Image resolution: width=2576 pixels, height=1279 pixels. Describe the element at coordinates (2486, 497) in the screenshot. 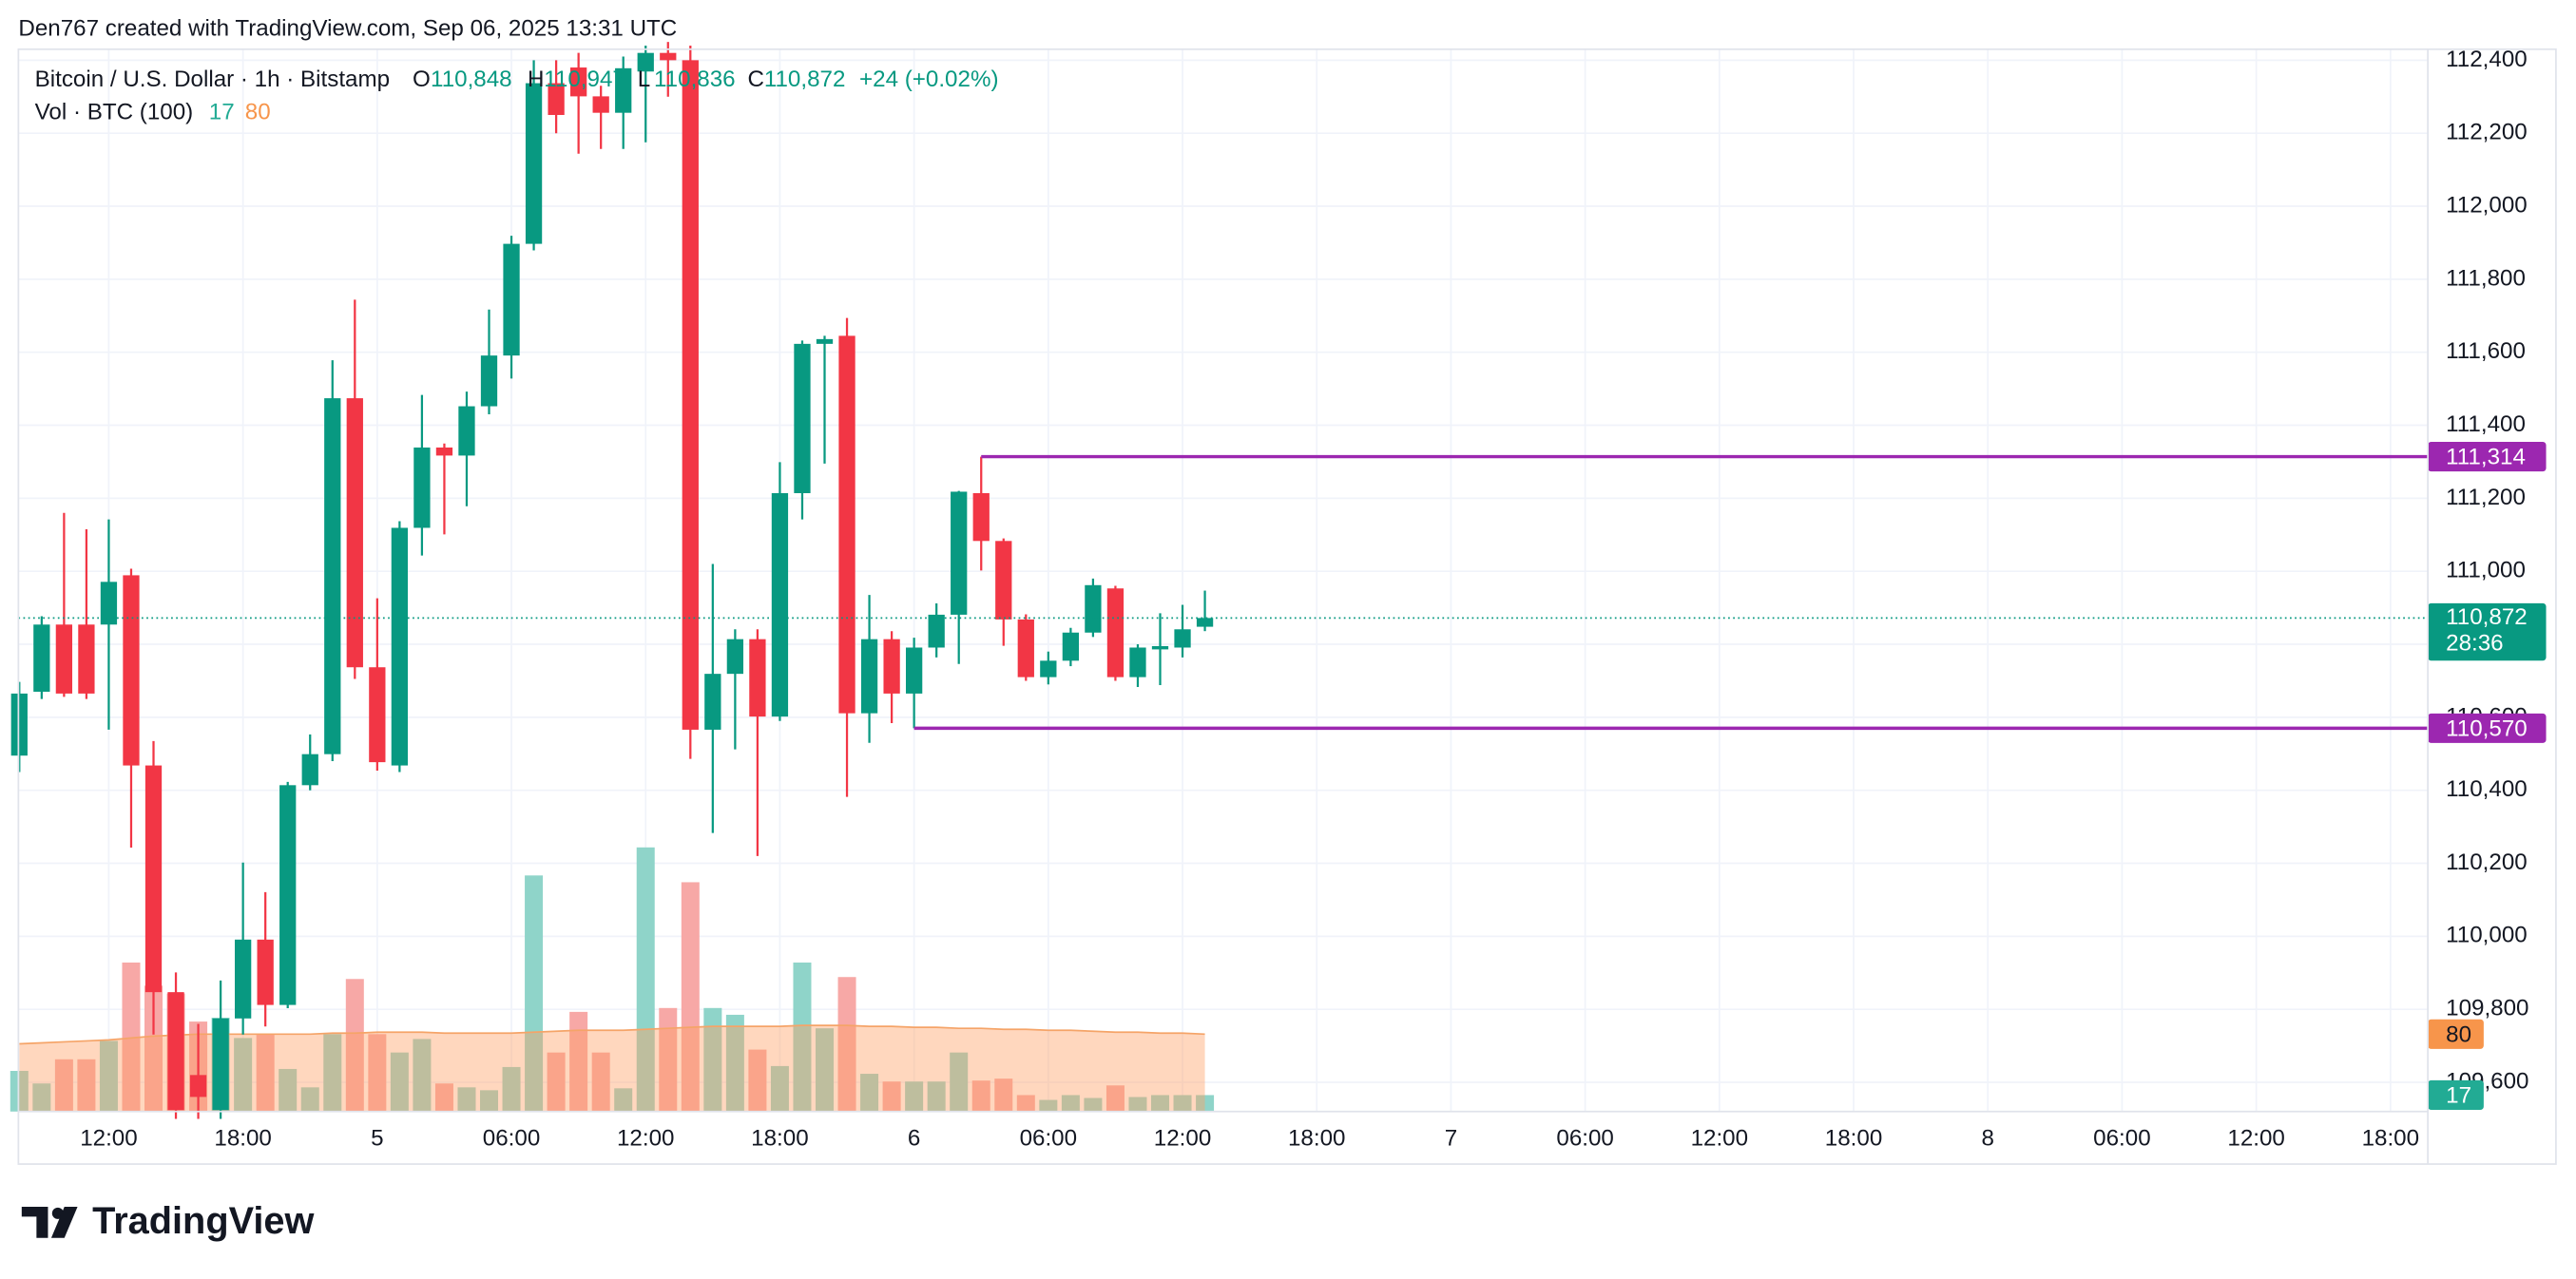

I see `y-tick-label: 111,200` at that location.